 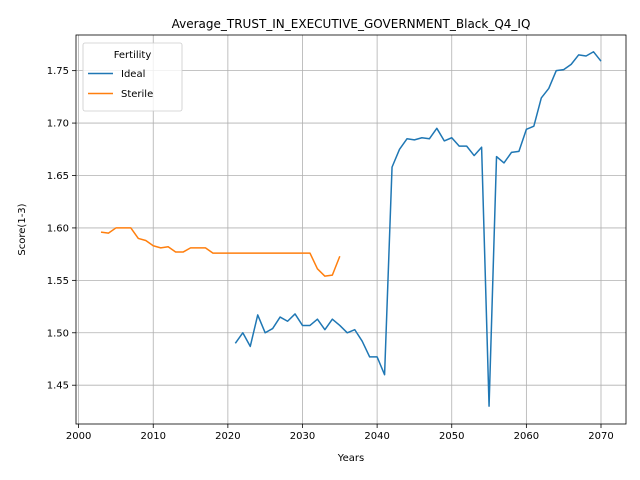 I want to click on x-tick-label: 2000, so click(x=78, y=436).